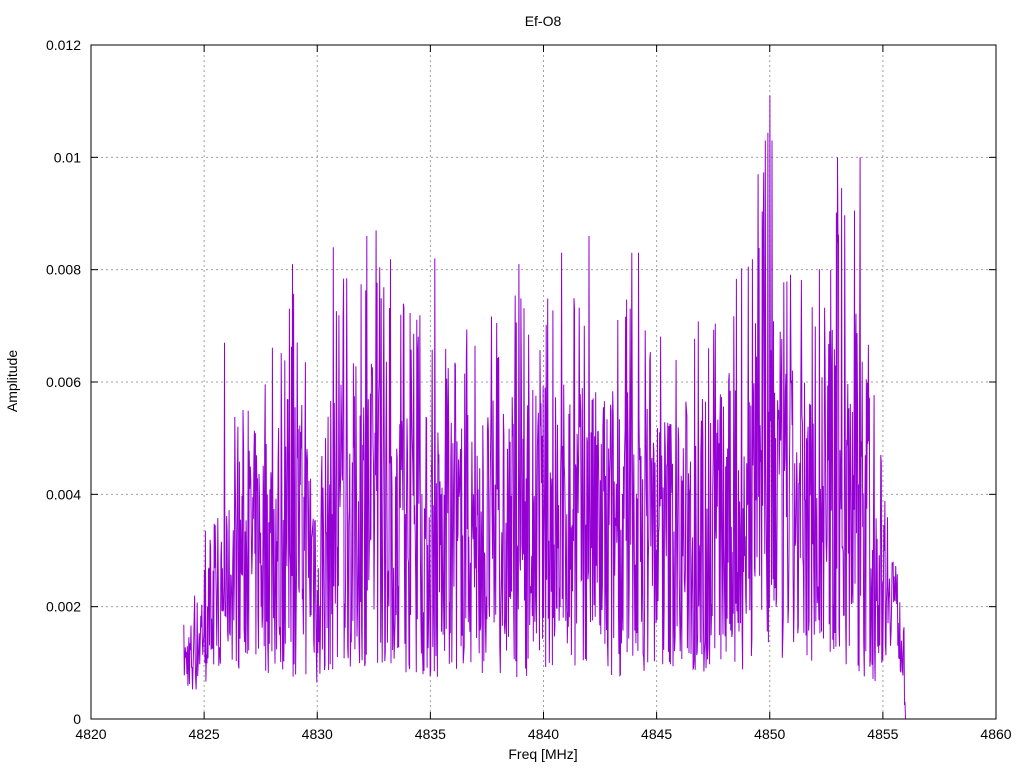 This screenshot has width=1024, height=768. What do you see at coordinates (769, 734) in the screenshot?
I see `x-tick-label: 4850` at bounding box center [769, 734].